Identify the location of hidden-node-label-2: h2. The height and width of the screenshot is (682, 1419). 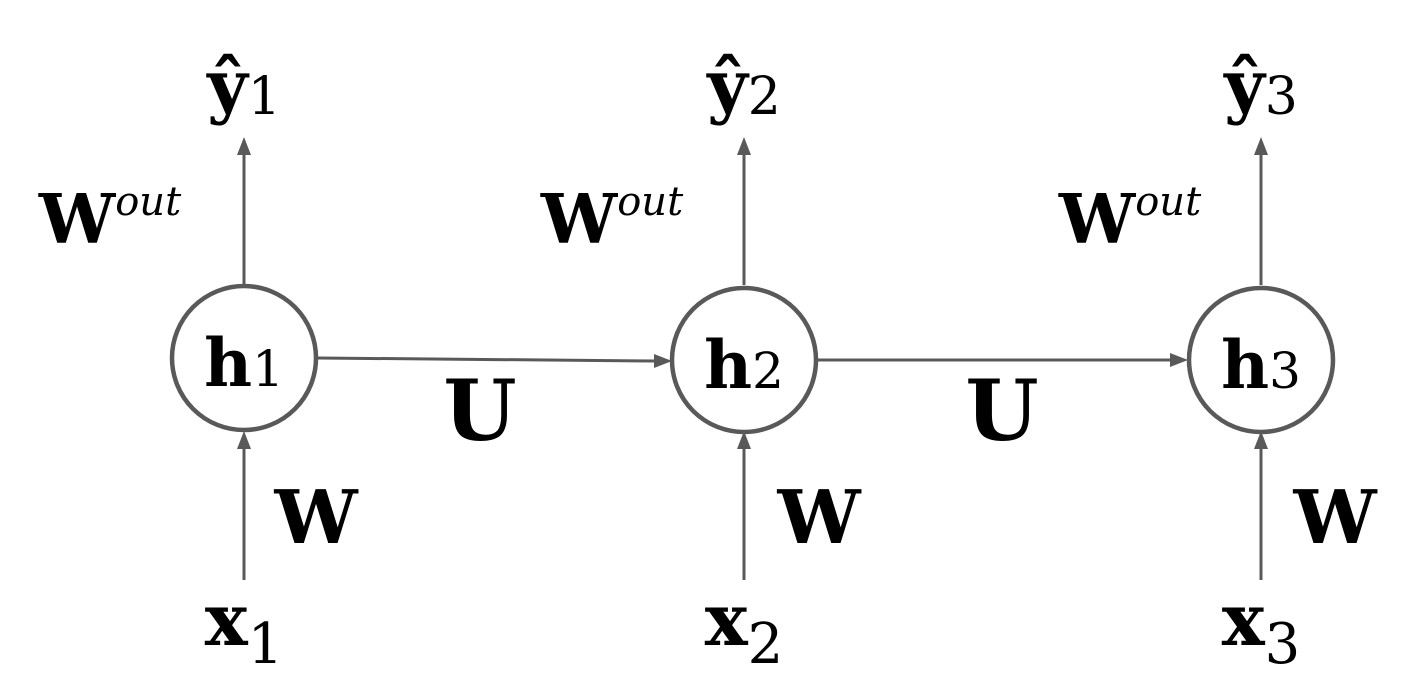
(744, 365).